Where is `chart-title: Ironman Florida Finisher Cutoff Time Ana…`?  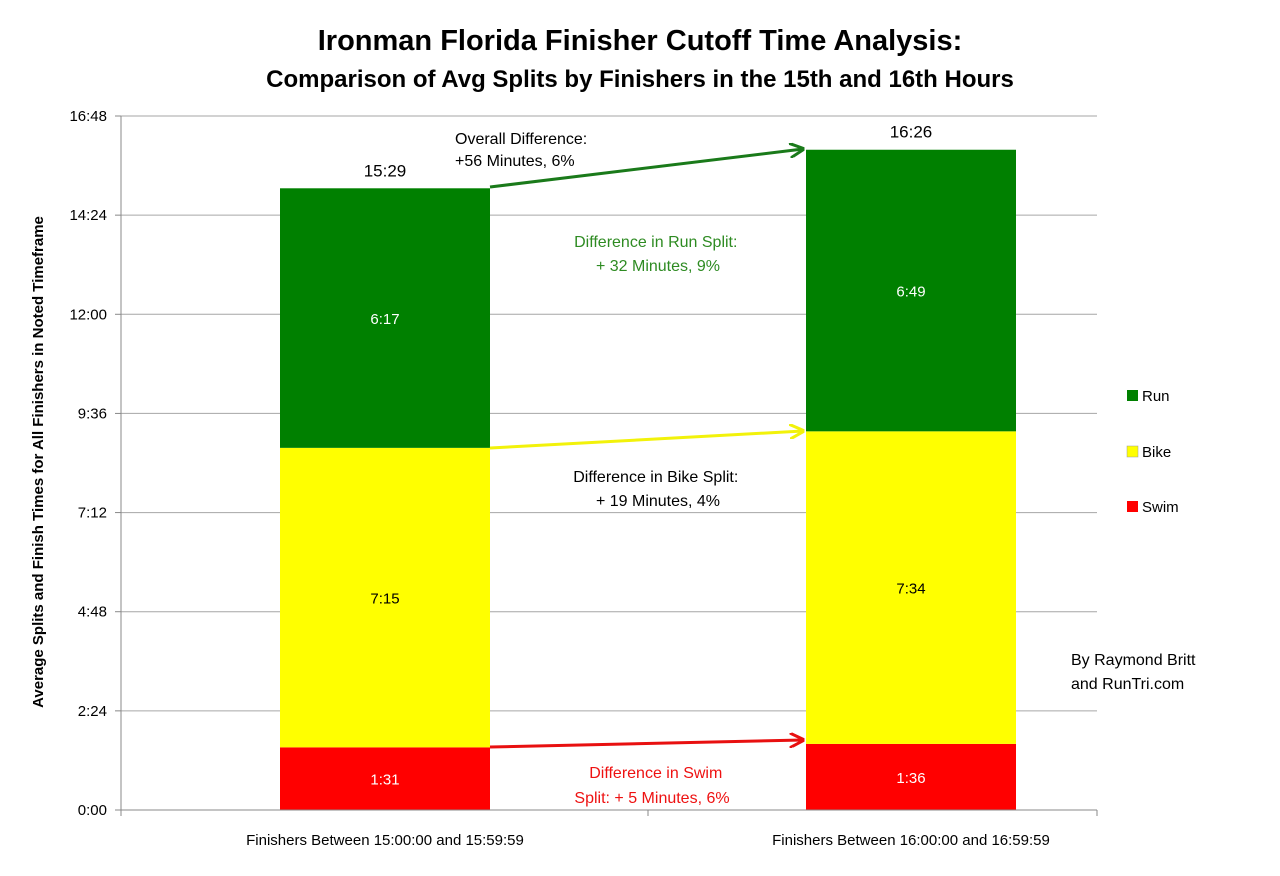
chart-title: Ironman Florida Finisher Cutoff Time Ana… is located at coordinates (640, 41).